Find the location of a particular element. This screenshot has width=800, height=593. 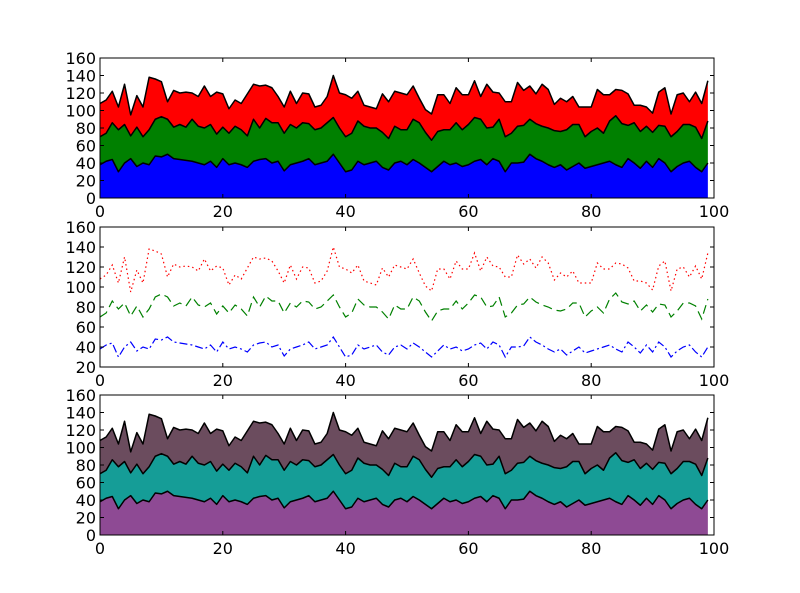

area-series-3-red is located at coordinates (404, 108).